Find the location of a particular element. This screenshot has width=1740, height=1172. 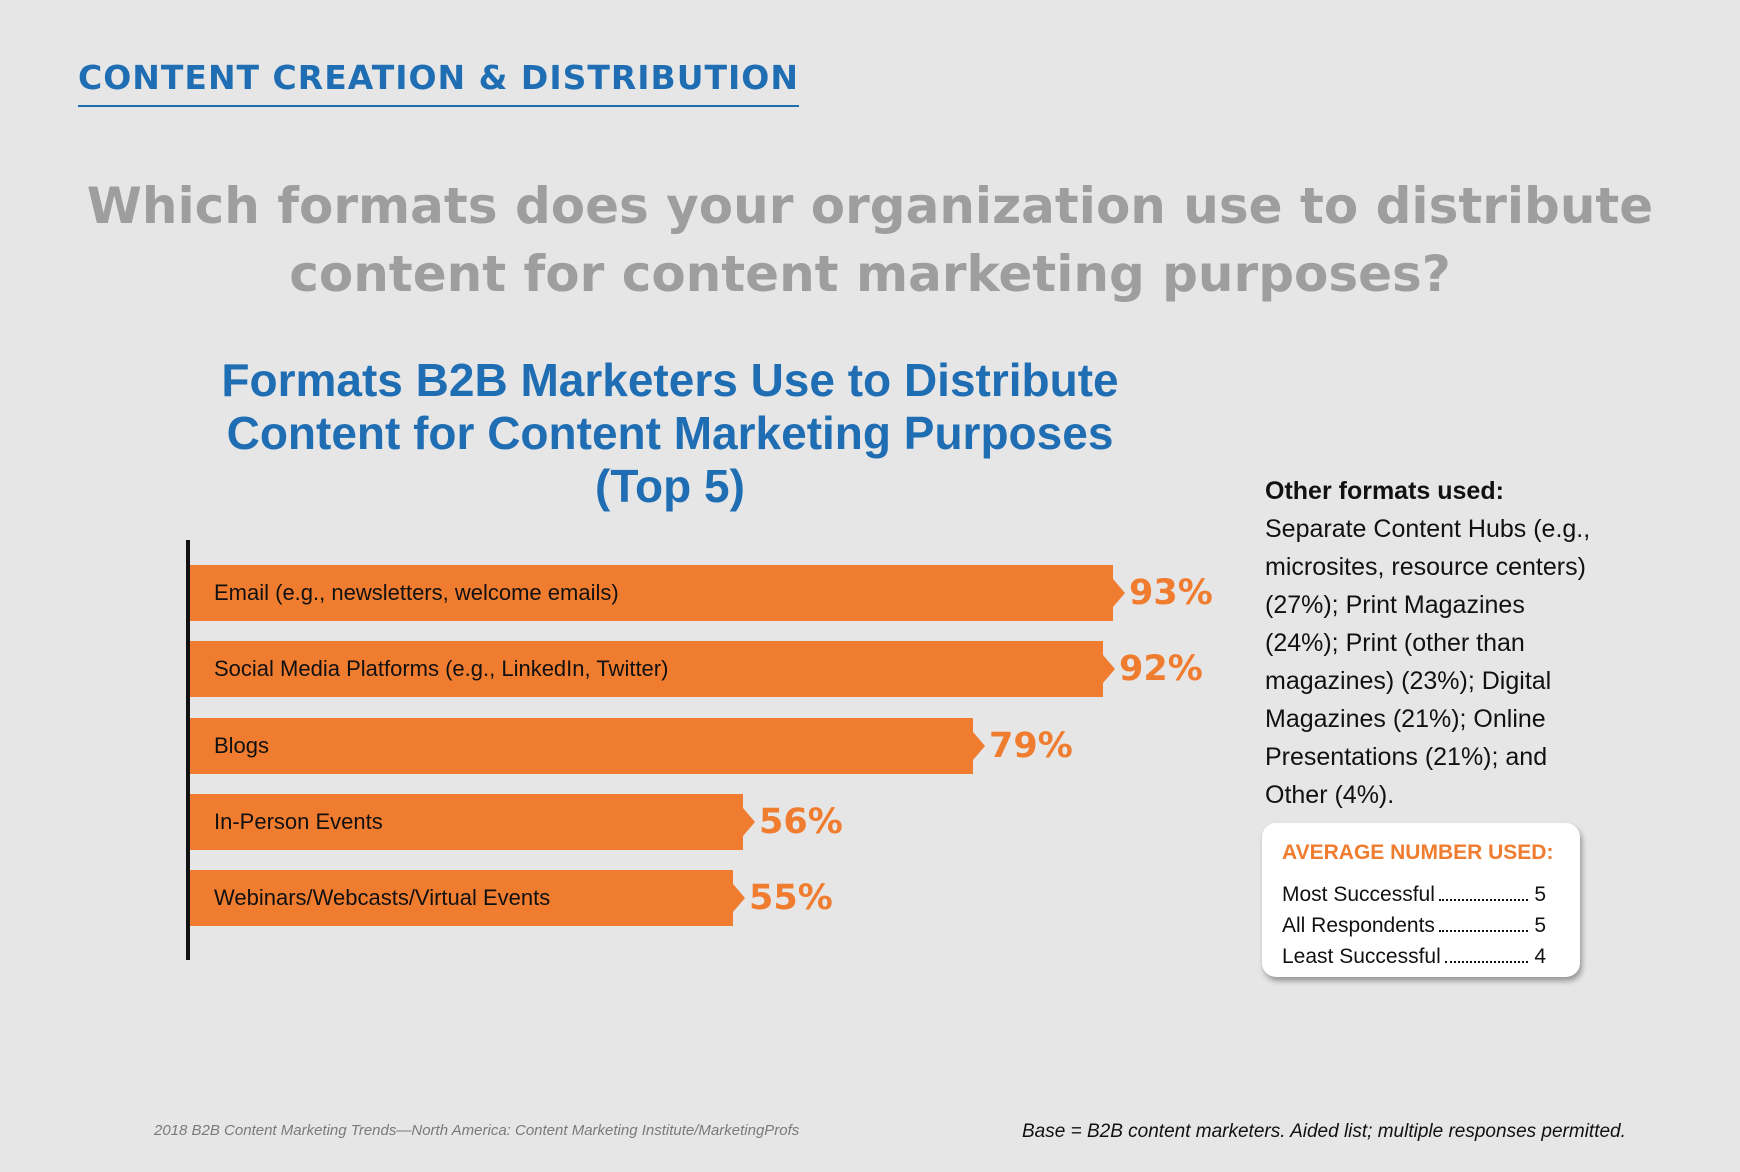

average-row-label: All Respondents is located at coordinates (1358, 925).